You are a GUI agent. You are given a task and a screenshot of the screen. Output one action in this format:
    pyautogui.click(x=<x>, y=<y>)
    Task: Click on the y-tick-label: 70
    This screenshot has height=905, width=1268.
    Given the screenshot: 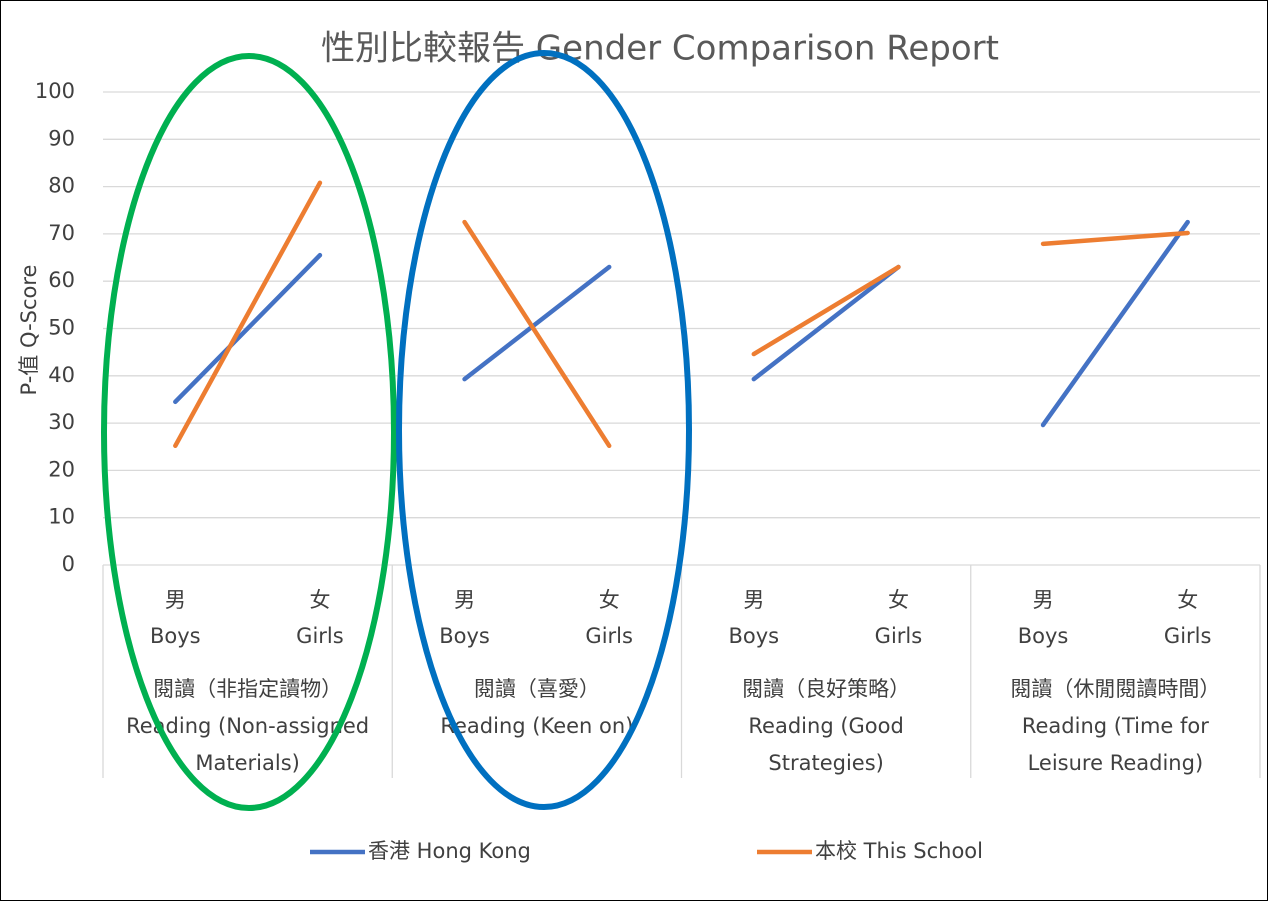 What is the action you would take?
    pyautogui.click(x=61, y=233)
    